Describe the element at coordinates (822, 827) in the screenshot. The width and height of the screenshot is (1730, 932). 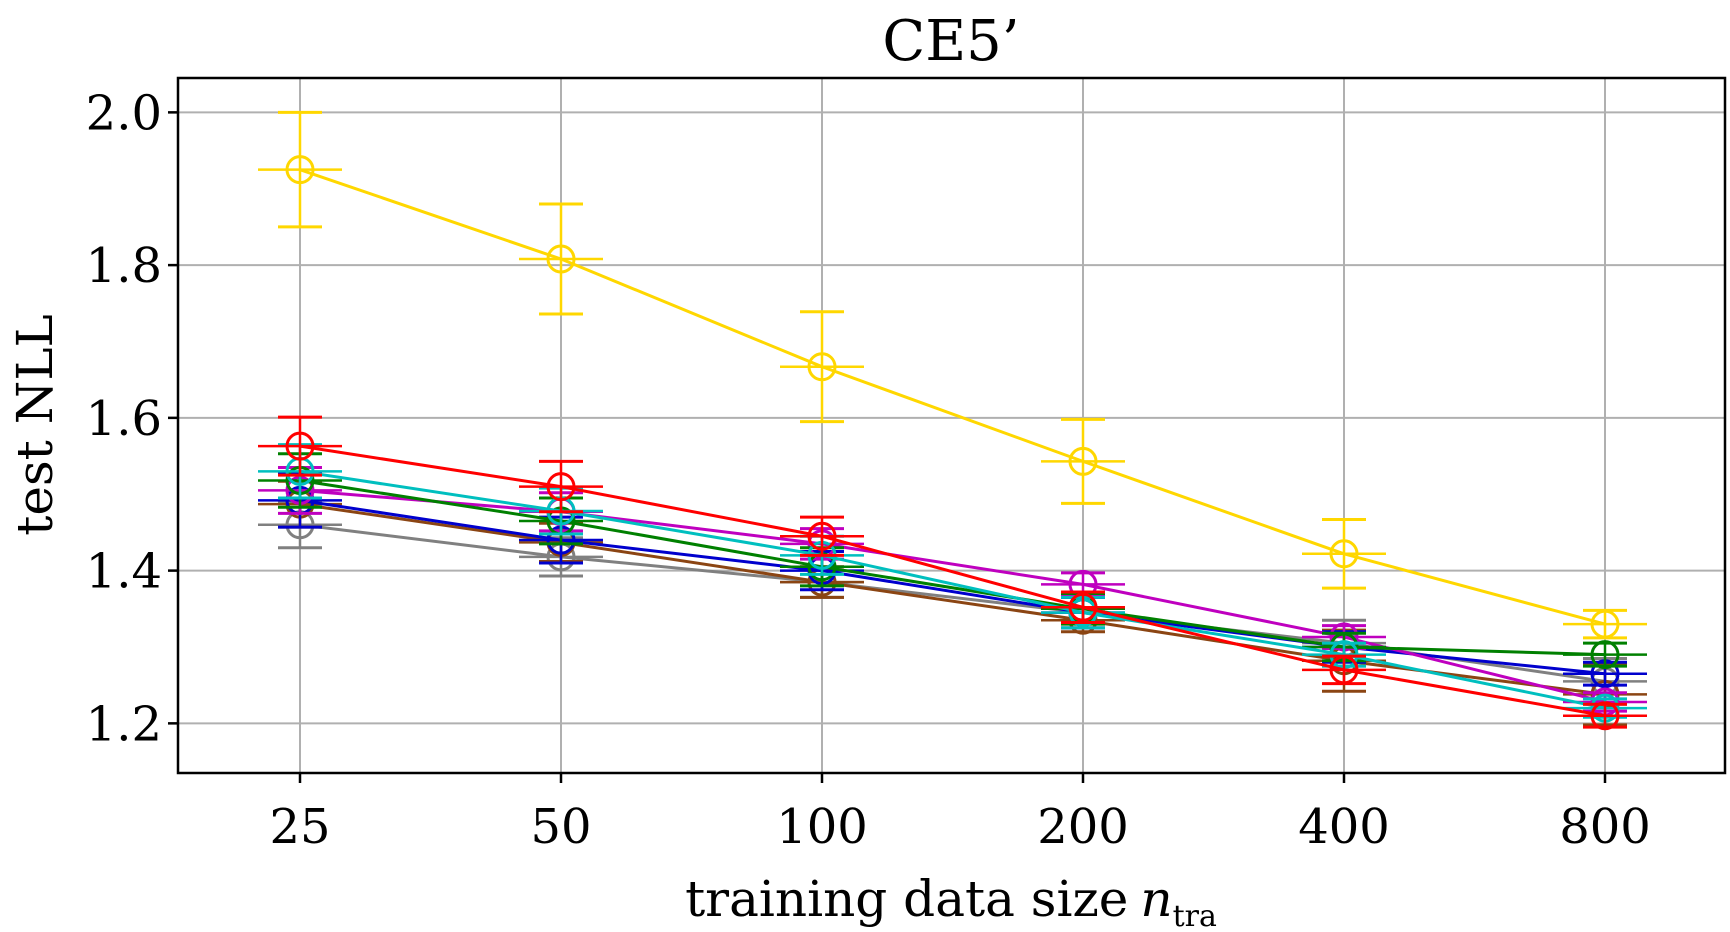
I see `x-tick-label: 100` at that location.